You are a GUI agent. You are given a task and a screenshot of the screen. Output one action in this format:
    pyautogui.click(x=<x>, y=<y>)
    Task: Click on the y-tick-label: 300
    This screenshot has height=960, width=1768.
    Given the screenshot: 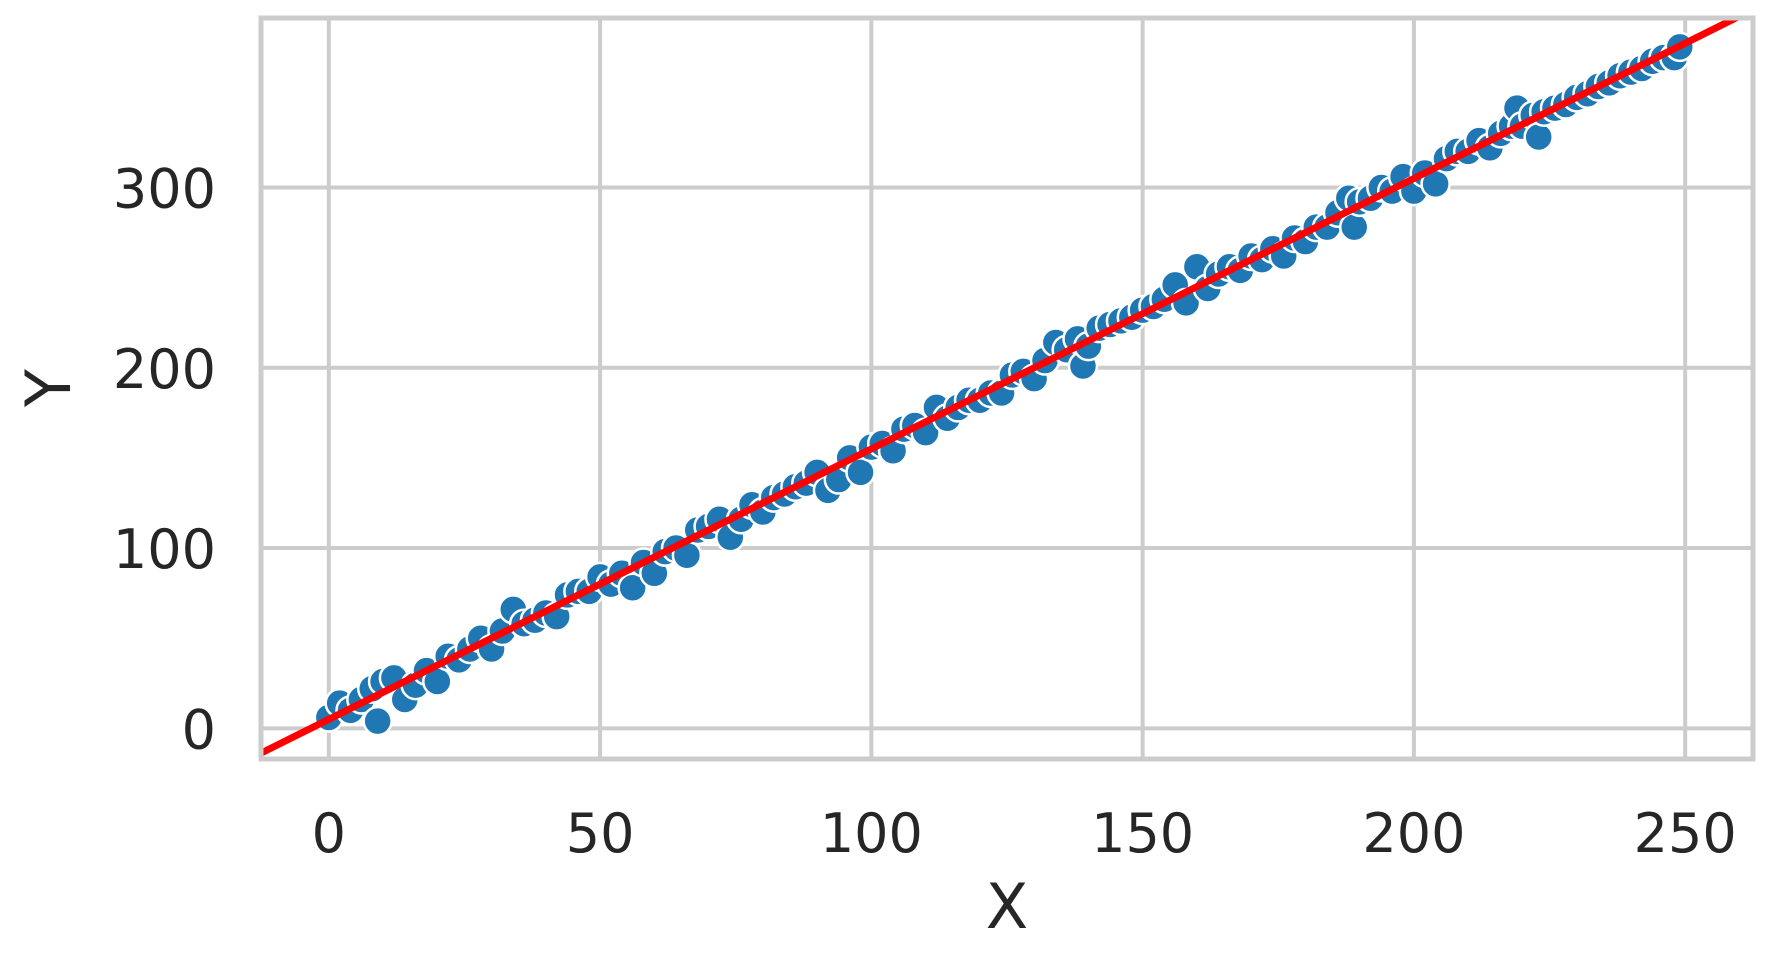 What is the action you would take?
    pyautogui.click(x=164, y=188)
    